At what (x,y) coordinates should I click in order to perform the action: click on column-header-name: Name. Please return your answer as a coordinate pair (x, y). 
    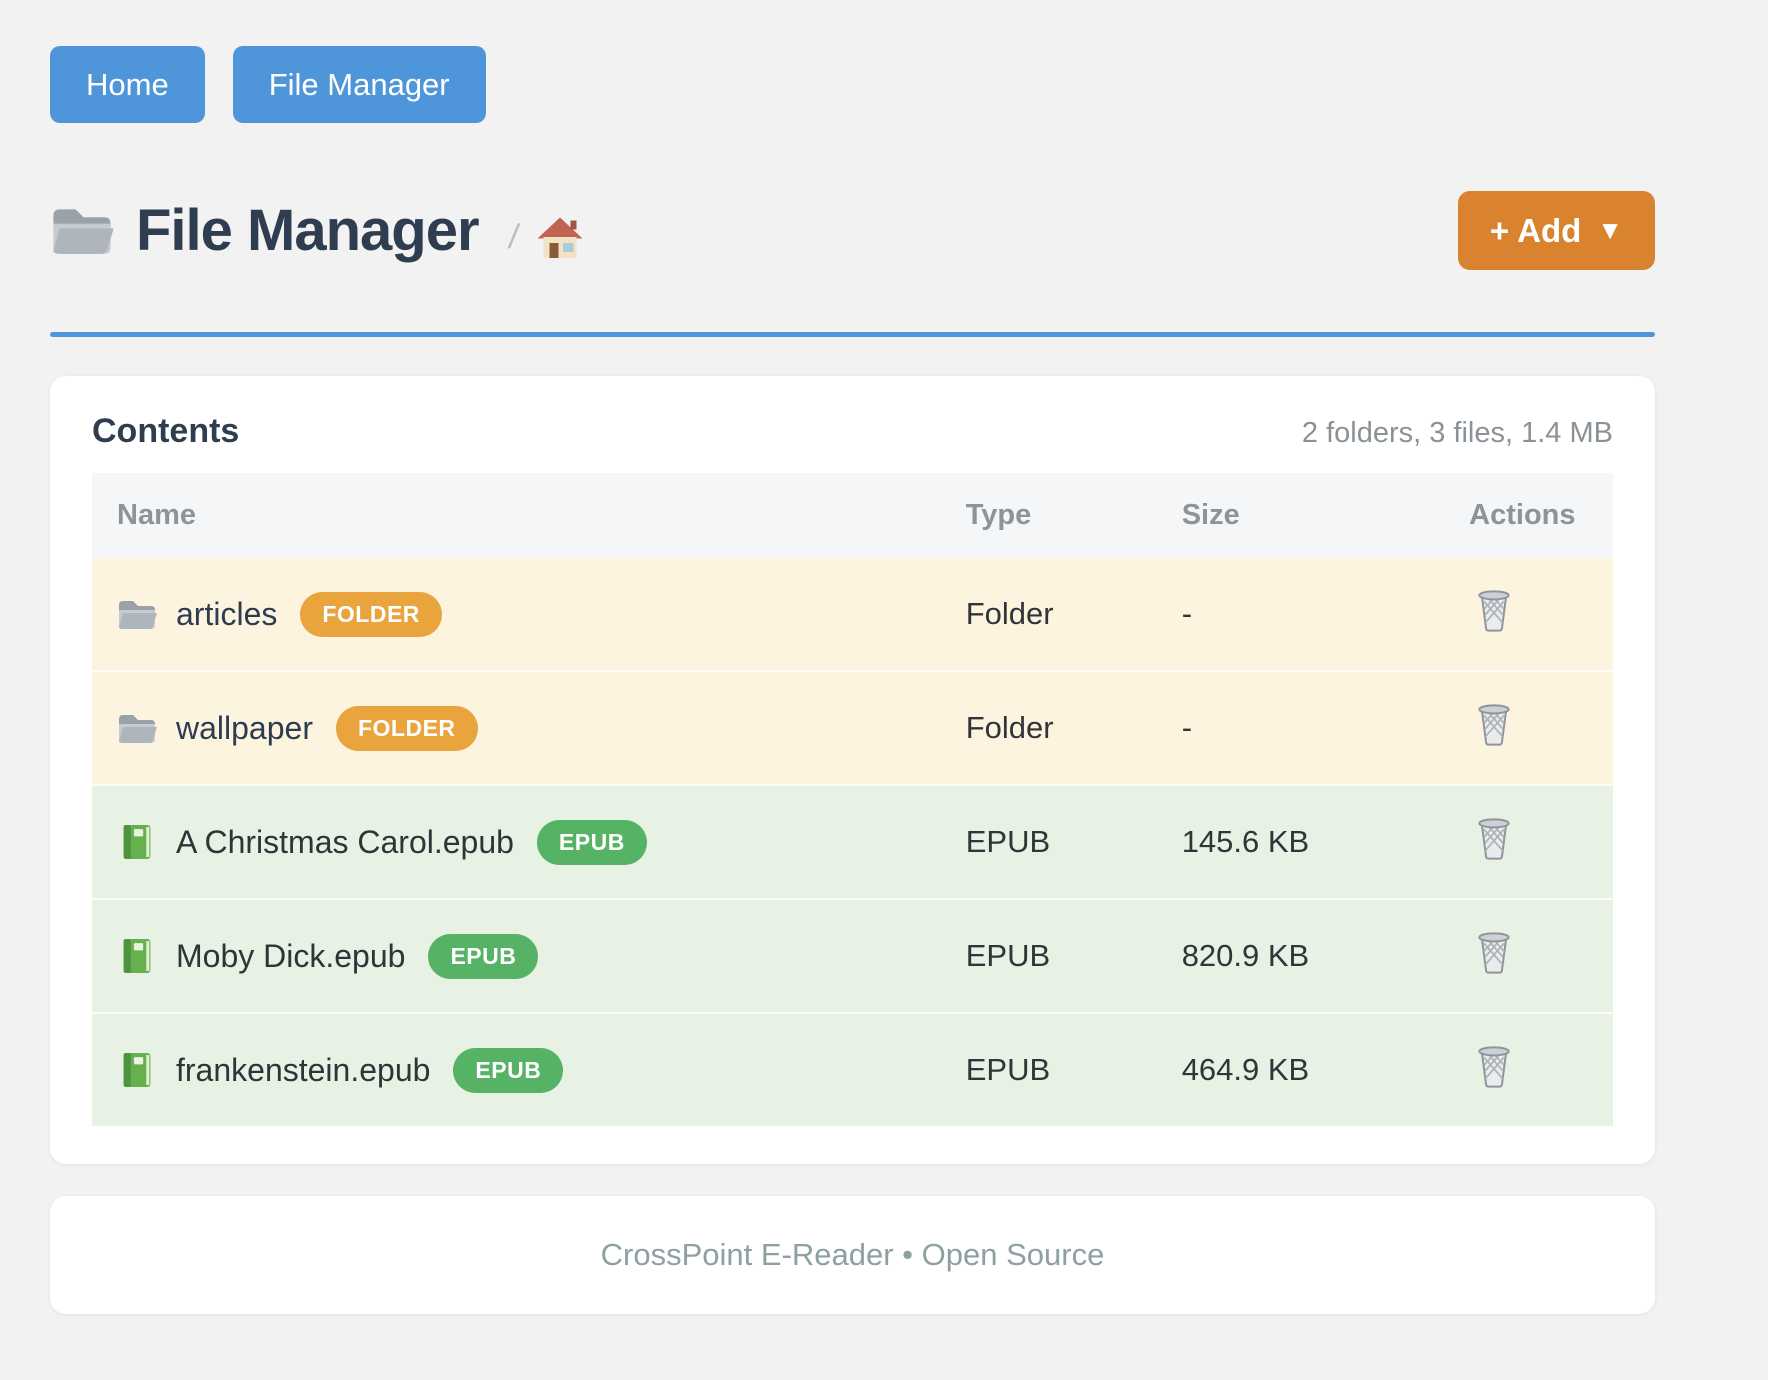
    Looking at the image, I should click on (516, 515).